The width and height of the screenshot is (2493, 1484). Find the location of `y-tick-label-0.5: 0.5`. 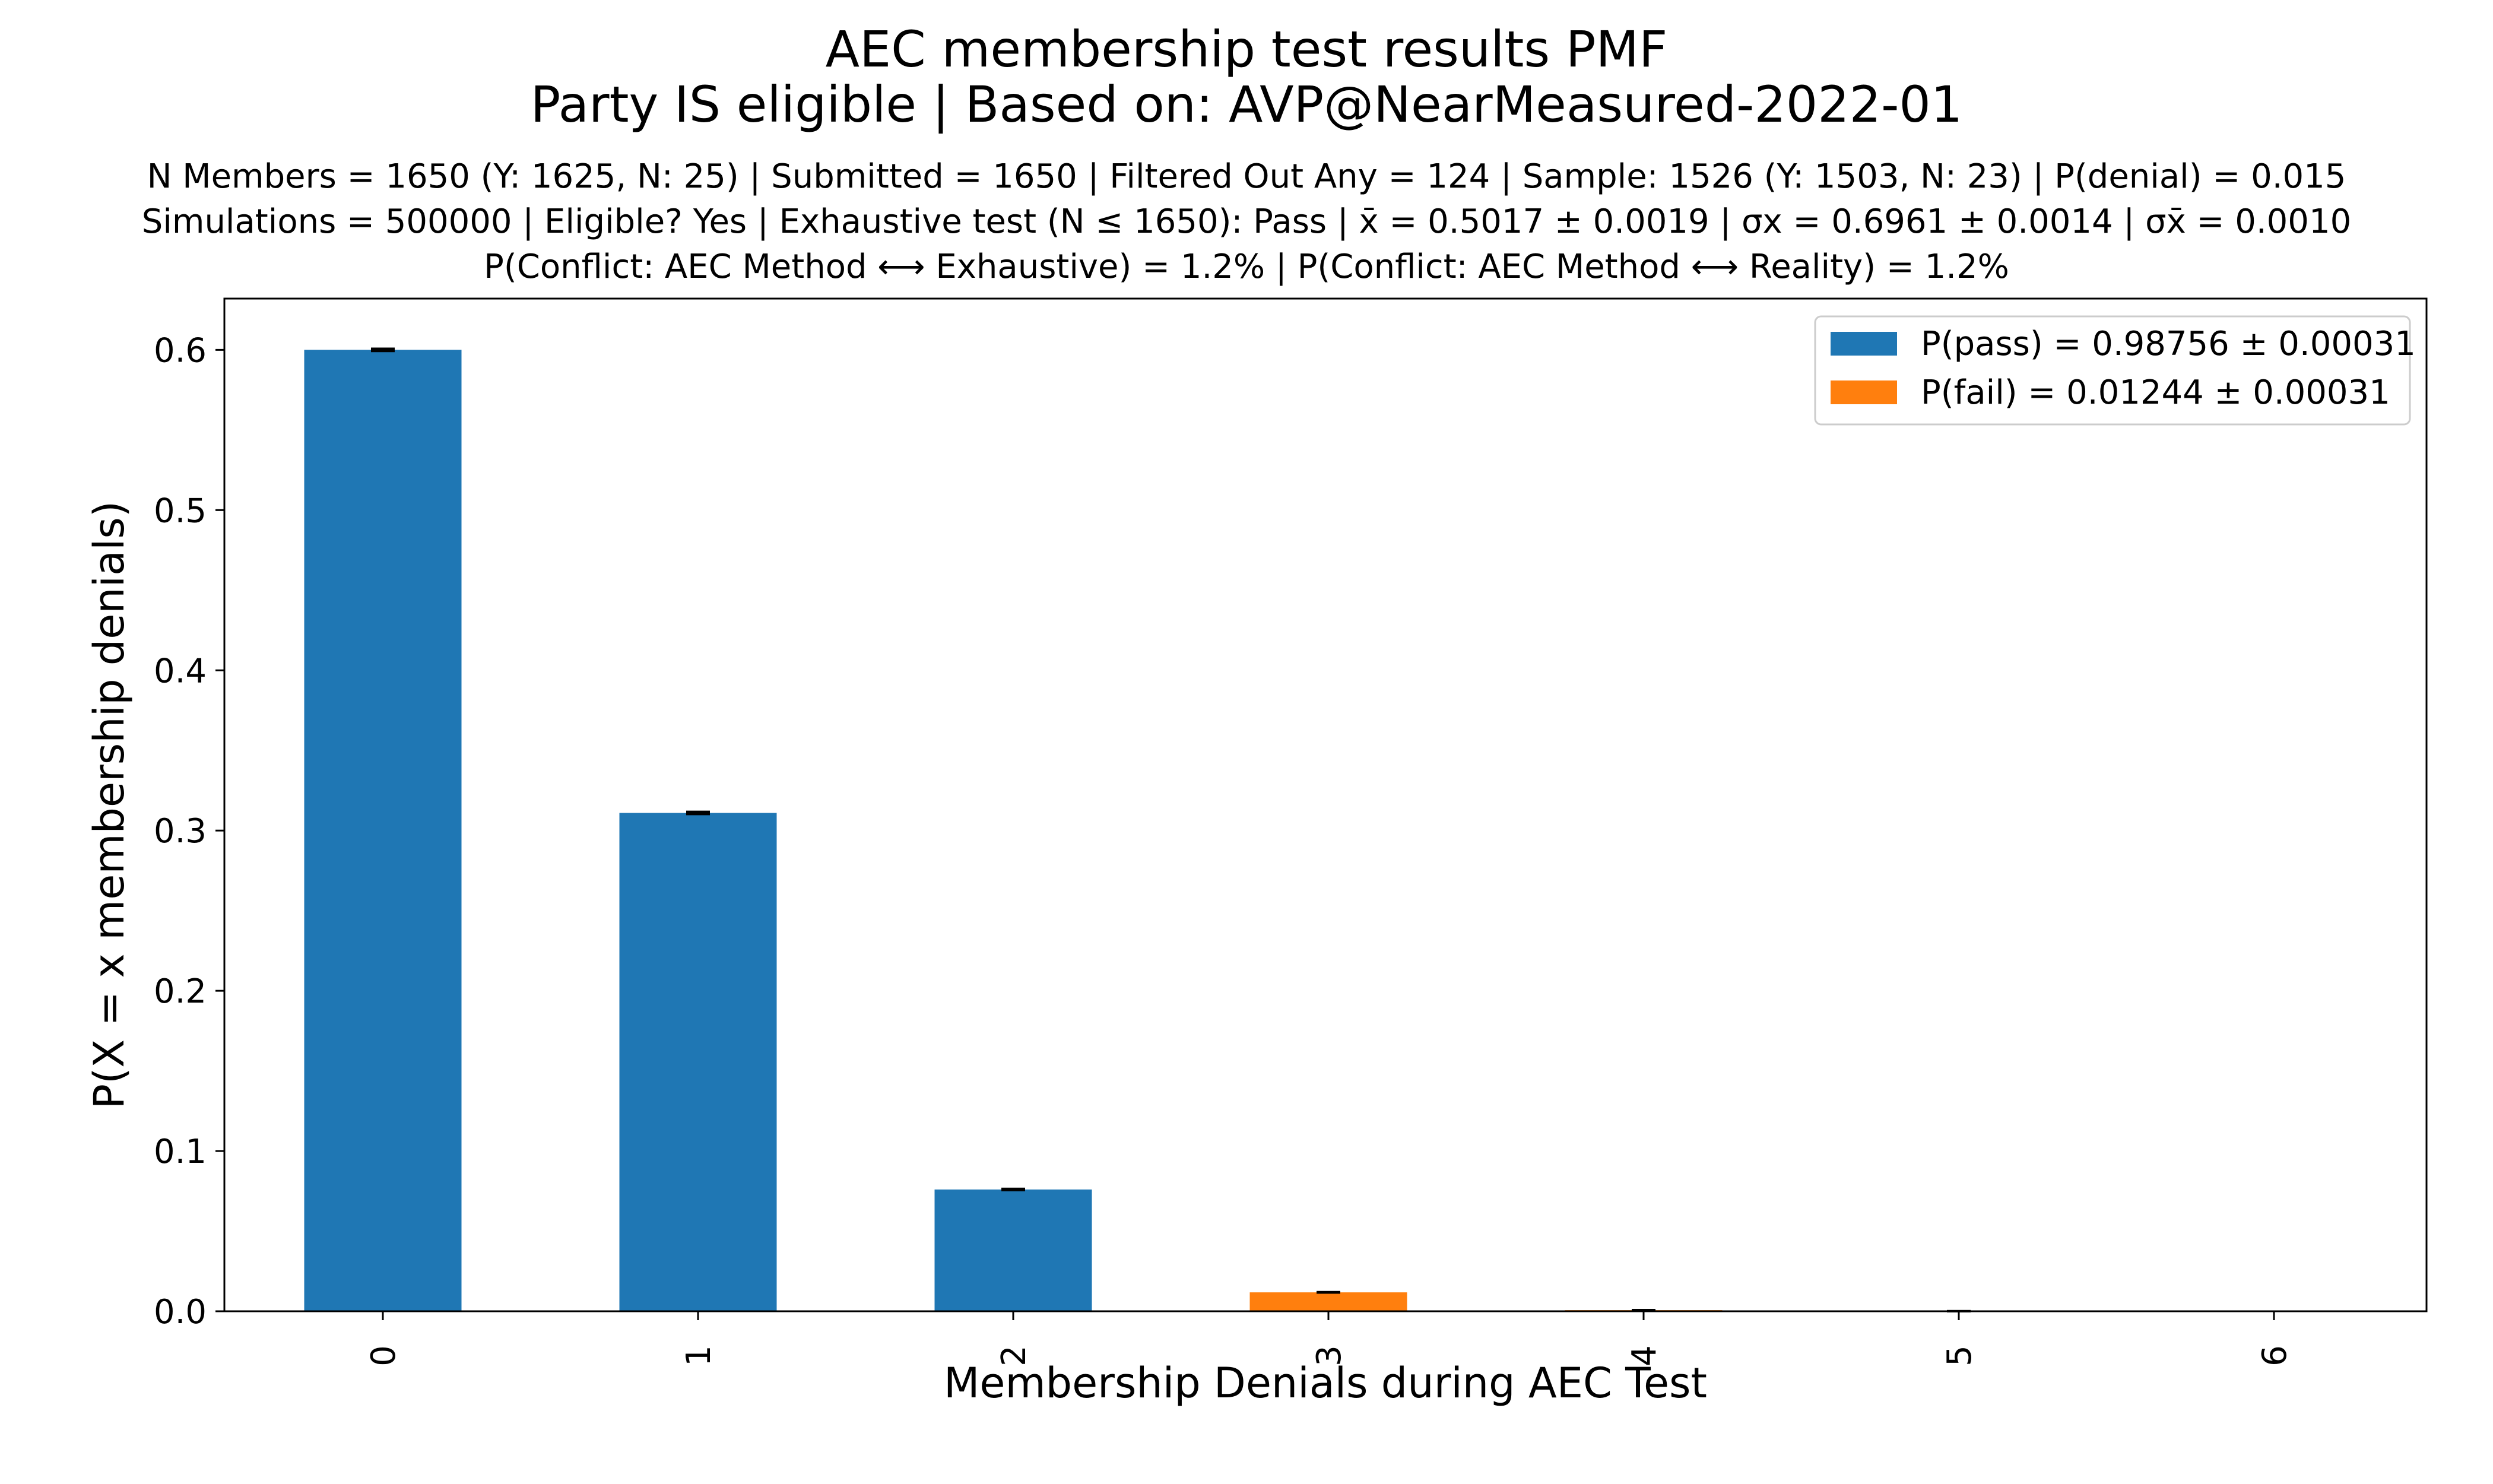

y-tick-label-0.5: 0.5 is located at coordinates (180, 511).